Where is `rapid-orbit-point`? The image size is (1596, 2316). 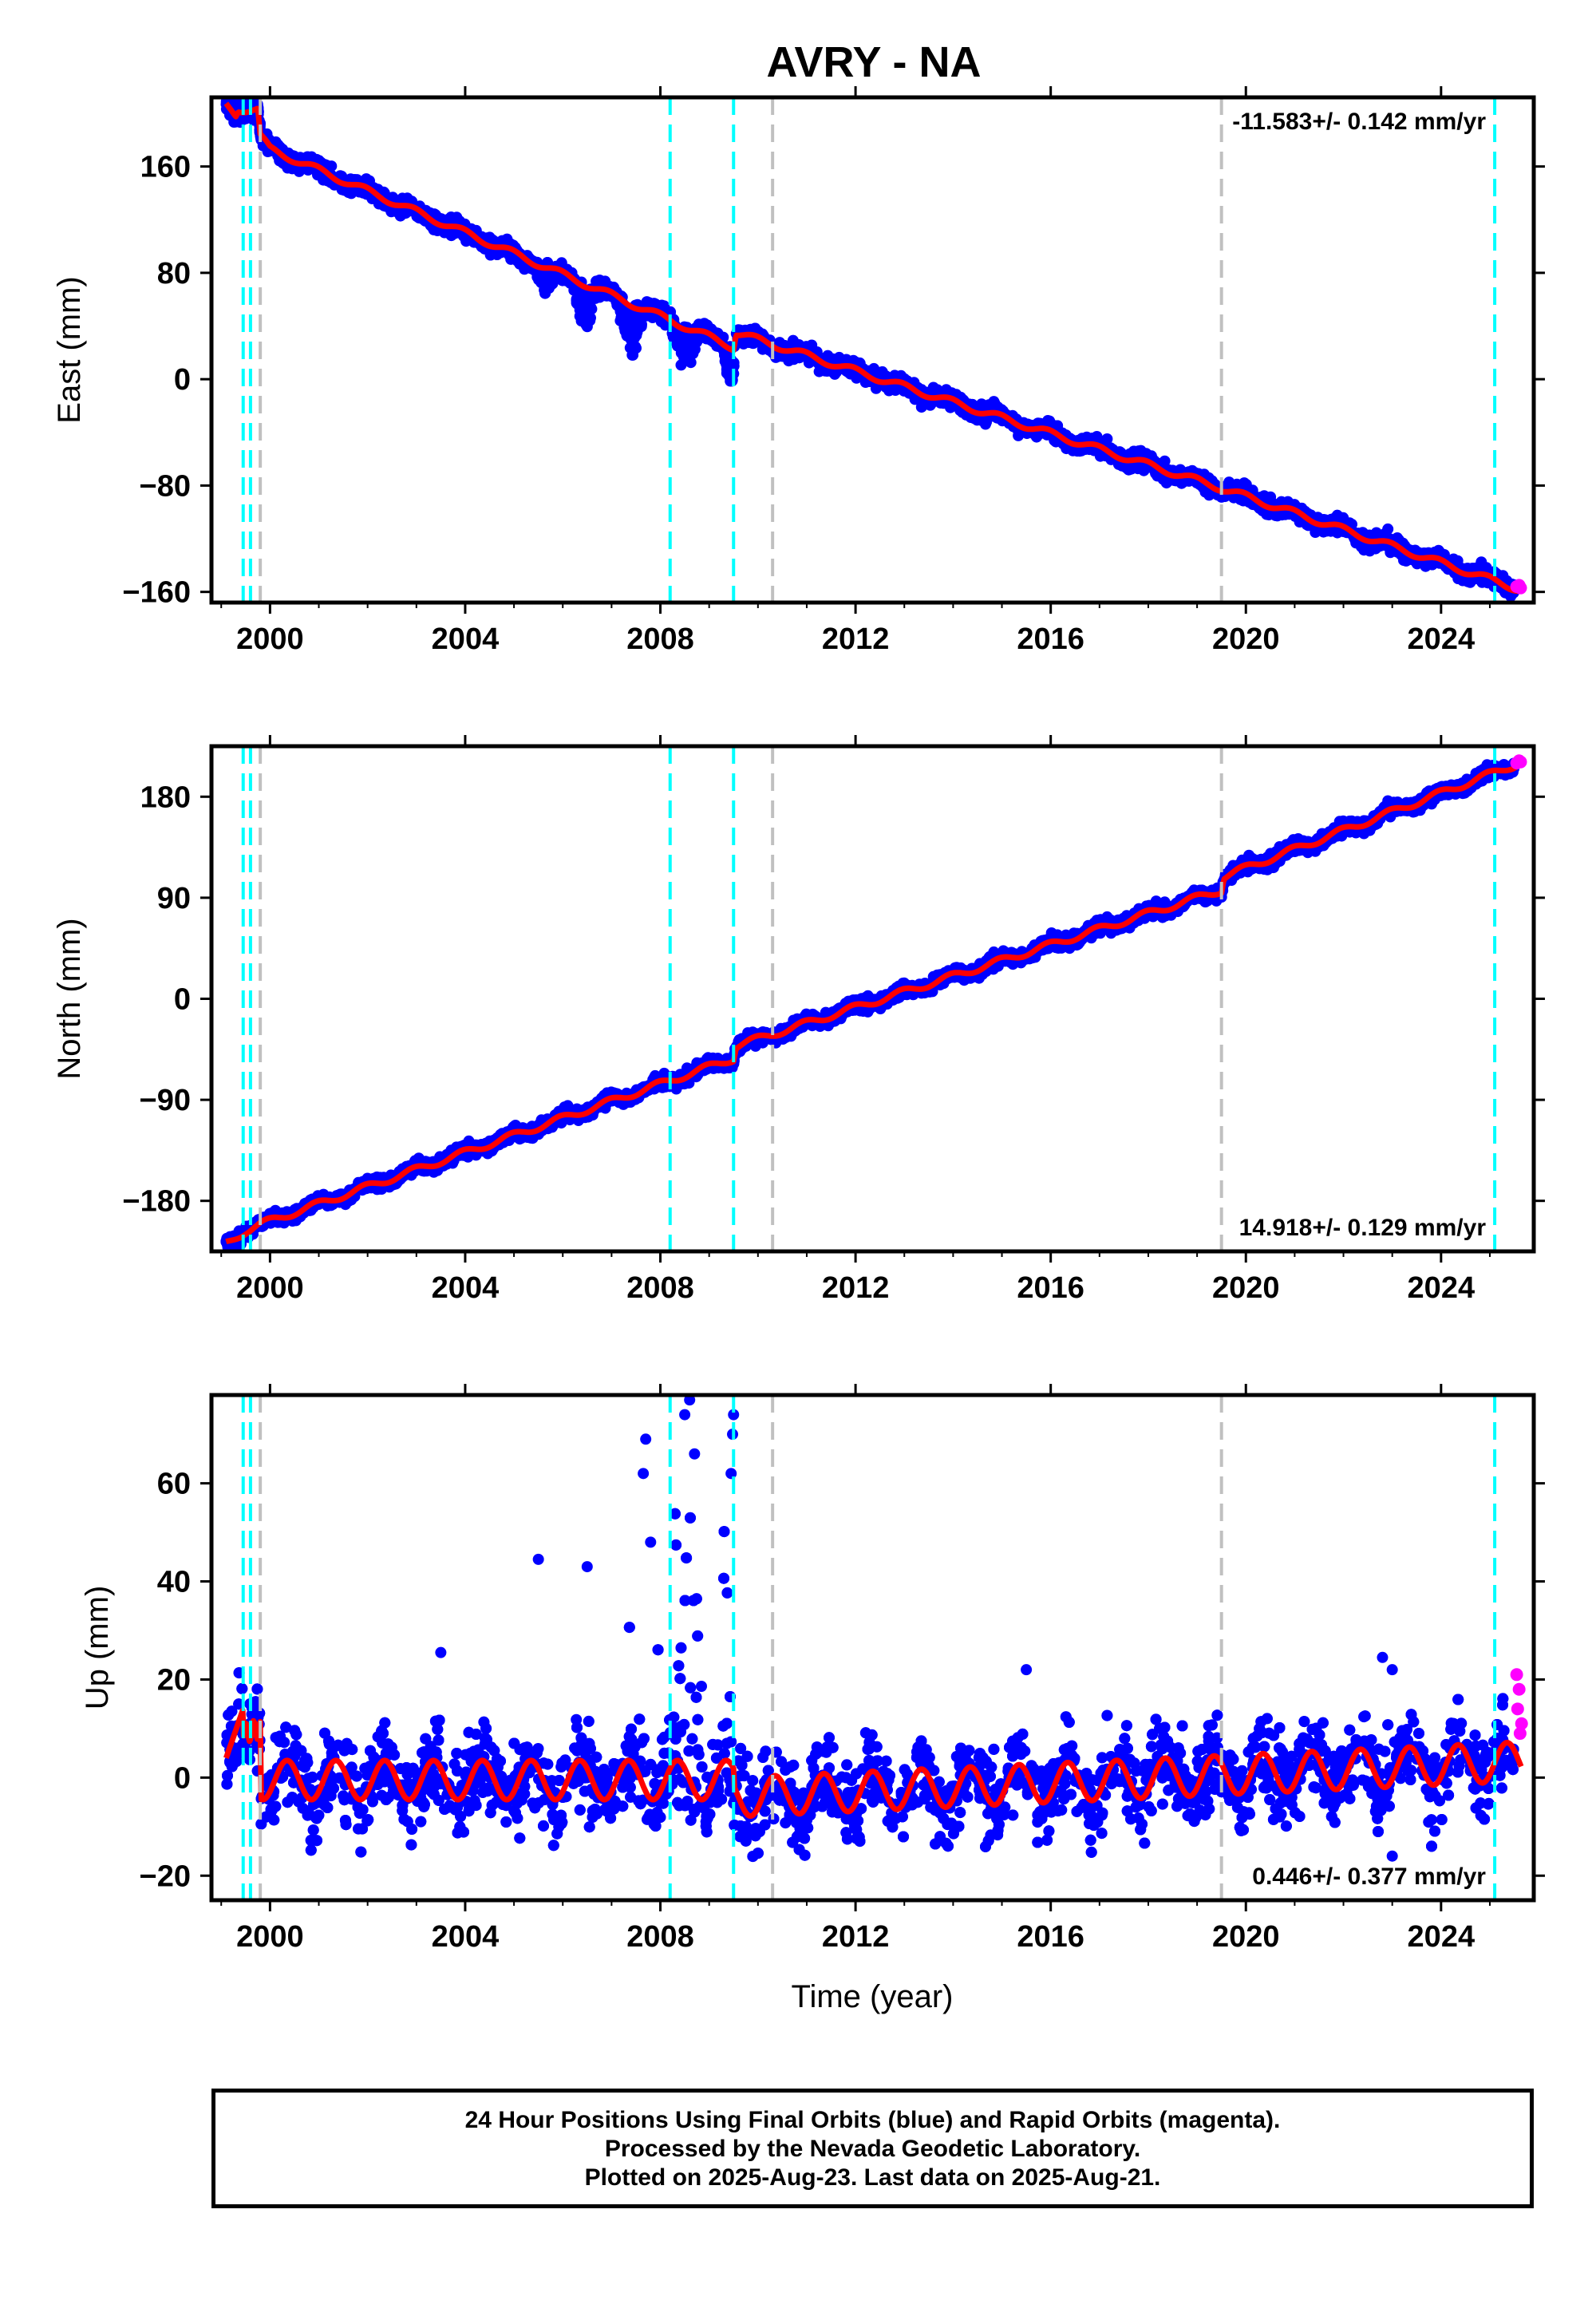 rapid-orbit-point is located at coordinates (1520, 588).